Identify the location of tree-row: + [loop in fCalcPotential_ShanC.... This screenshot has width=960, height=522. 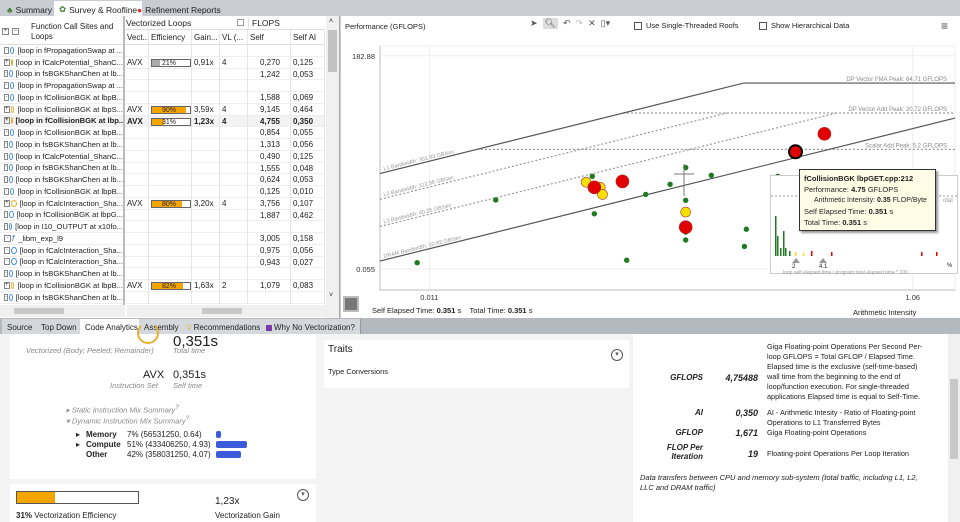
(61, 63).